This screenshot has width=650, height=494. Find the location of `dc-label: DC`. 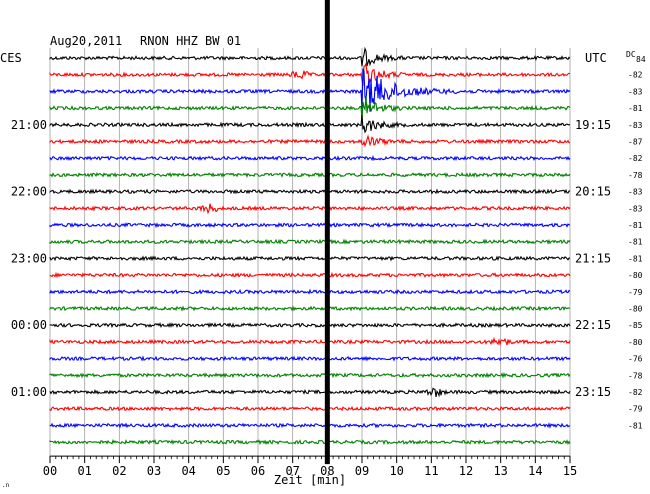

dc-label: DC is located at coordinates (631, 54).